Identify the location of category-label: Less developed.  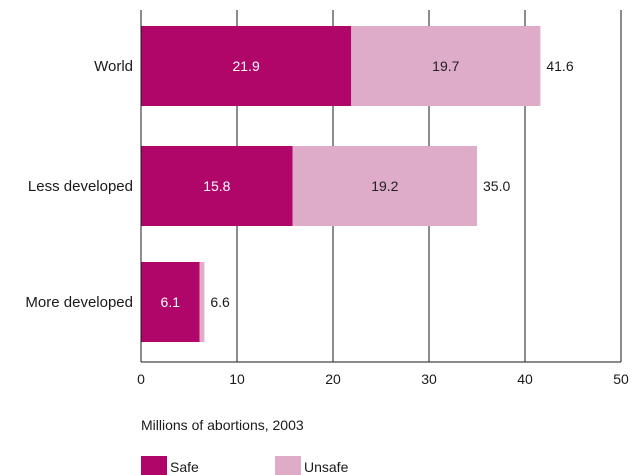
(80, 186).